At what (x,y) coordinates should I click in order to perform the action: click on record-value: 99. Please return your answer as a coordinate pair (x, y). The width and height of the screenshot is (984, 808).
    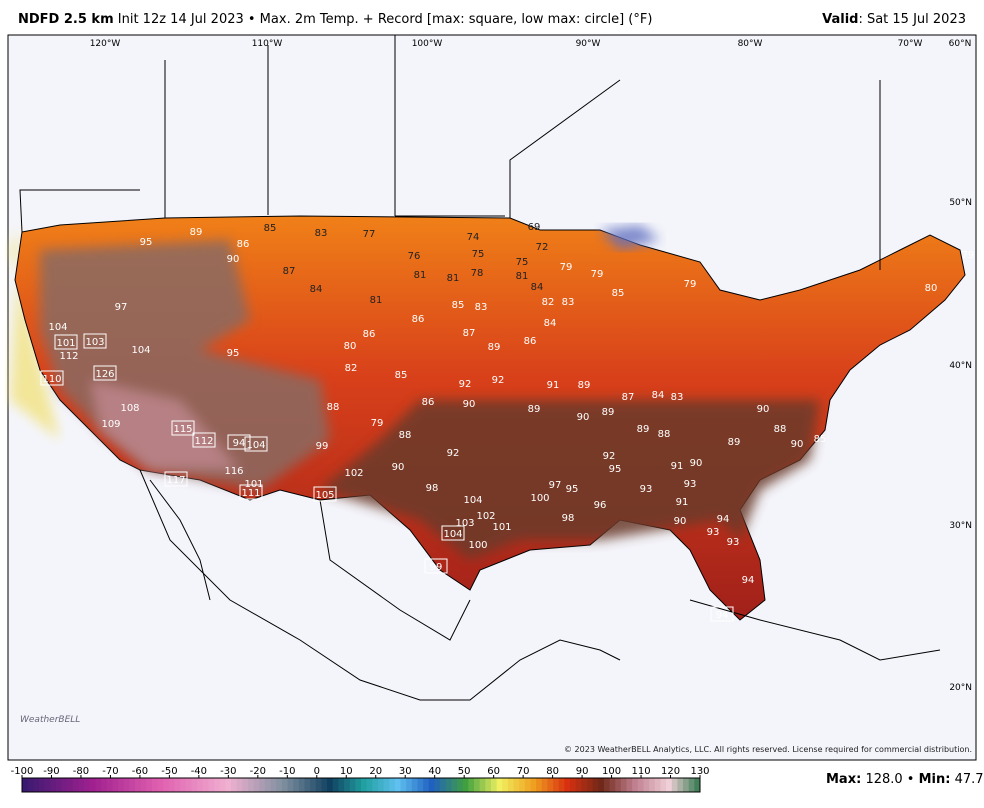
    Looking at the image, I should click on (436, 567).